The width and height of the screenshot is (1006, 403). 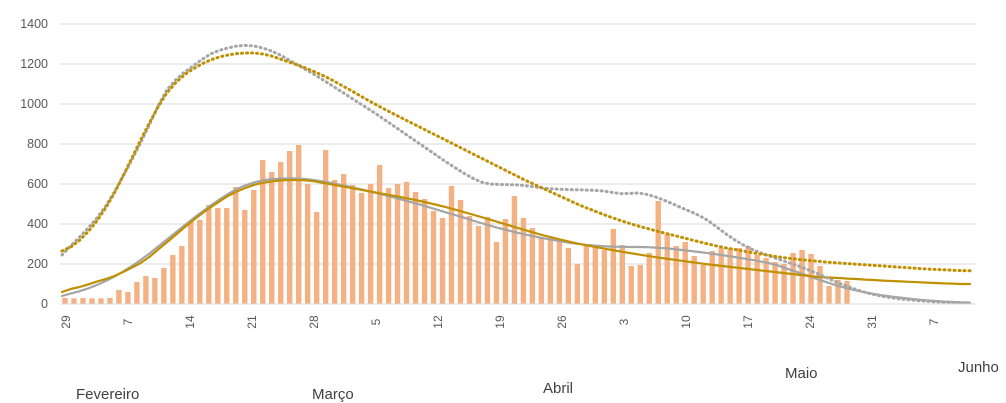 I want to click on y-tick-label: 800, so click(x=37, y=144).